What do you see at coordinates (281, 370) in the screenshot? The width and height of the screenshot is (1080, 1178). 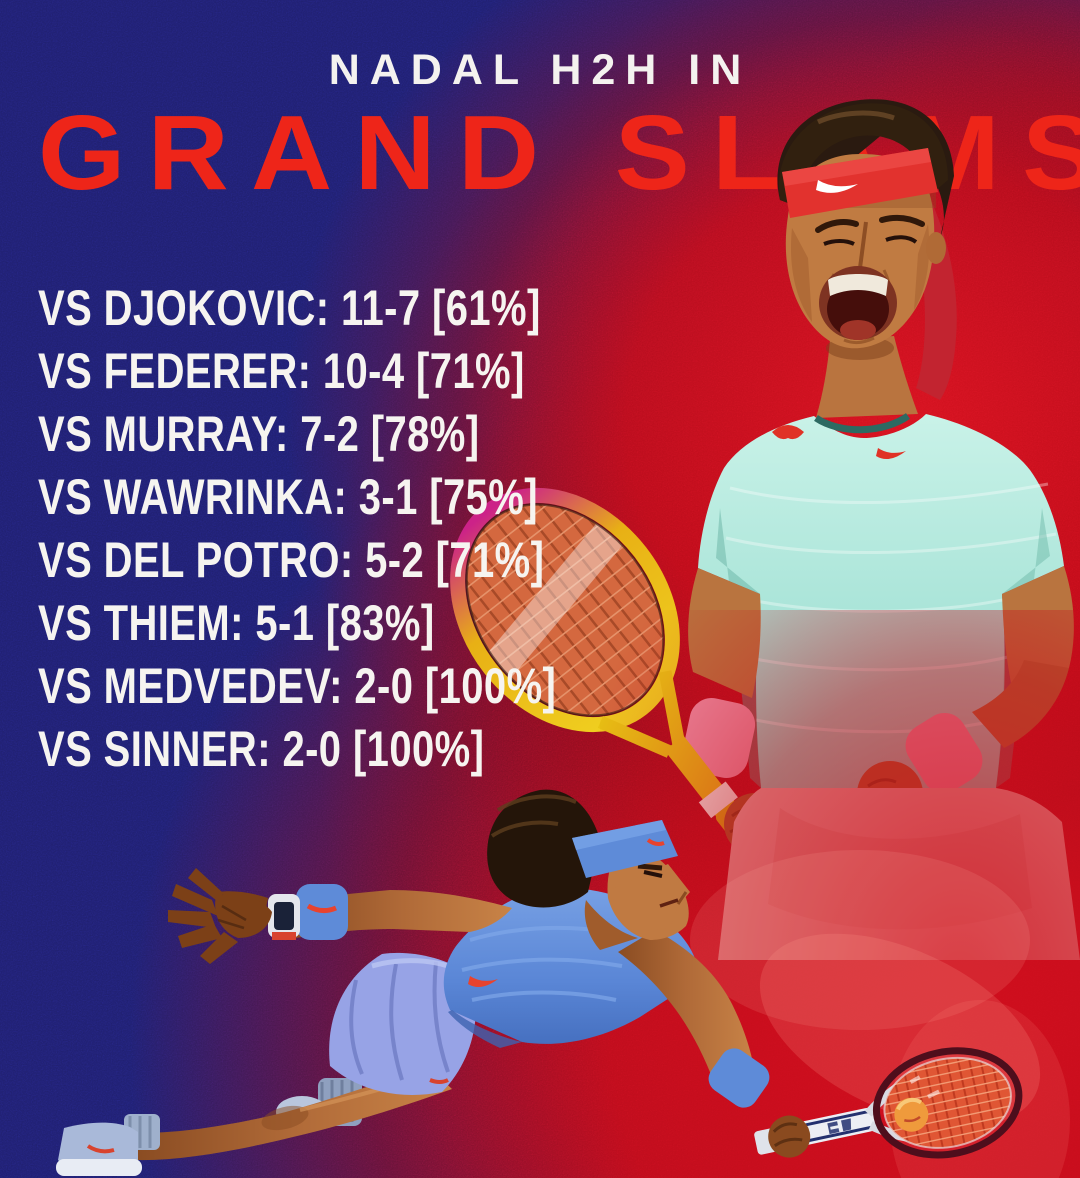 I see `stat-line-text: VS FEDERER: 10-4 [71%]` at bounding box center [281, 370].